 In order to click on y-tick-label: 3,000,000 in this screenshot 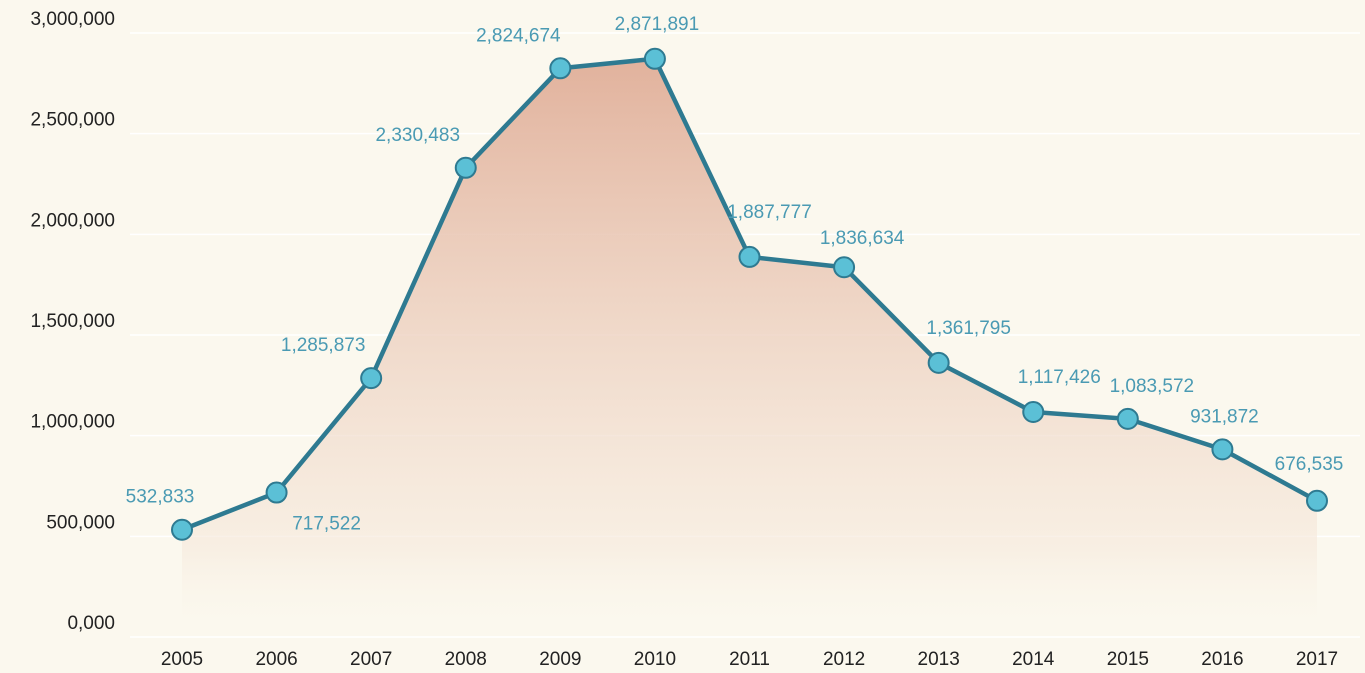, I will do `click(72, 19)`.